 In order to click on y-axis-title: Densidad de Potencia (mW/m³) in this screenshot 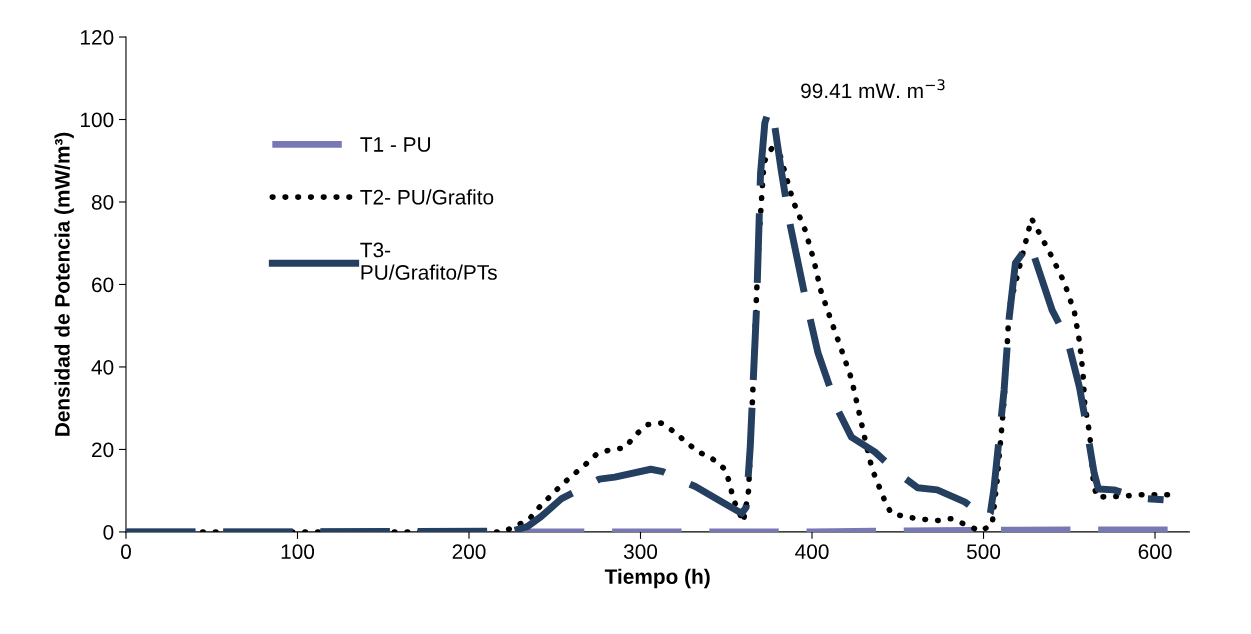, I will do `click(64, 284)`.